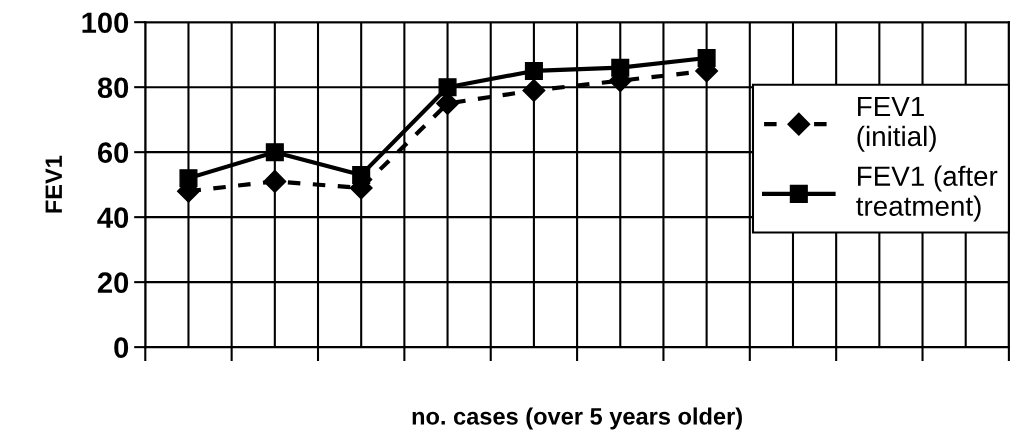 The height and width of the screenshot is (435, 1016). I want to click on legend-label: FEV1 (initial), so click(896, 124).